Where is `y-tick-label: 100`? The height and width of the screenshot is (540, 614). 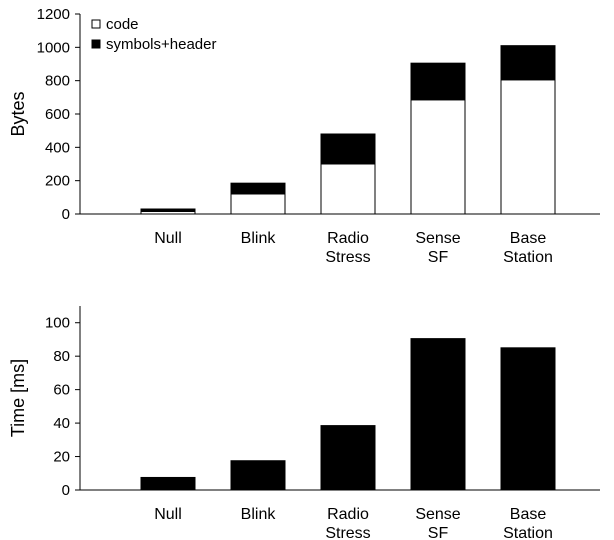 y-tick-label: 100 is located at coordinates (57, 323).